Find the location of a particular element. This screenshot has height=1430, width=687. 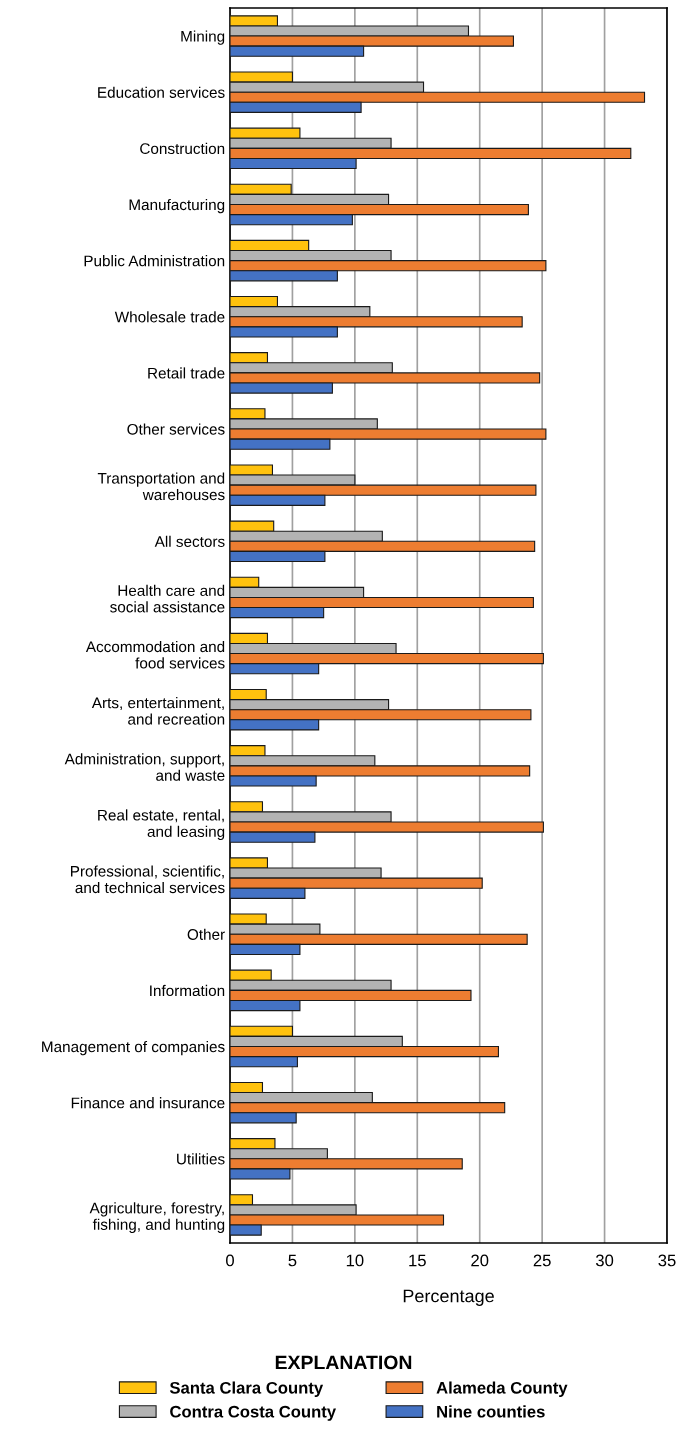

y-tick-label: Retail trade is located at coordinates (186, 373).